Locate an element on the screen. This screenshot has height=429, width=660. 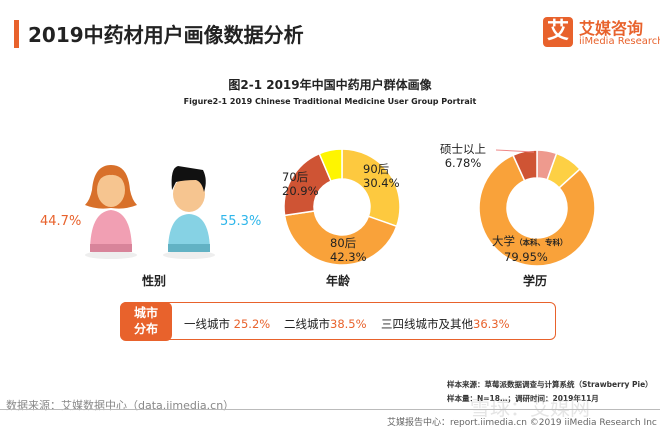
logo-text-en: iiMedia Research is located at coordinates (619, 41).